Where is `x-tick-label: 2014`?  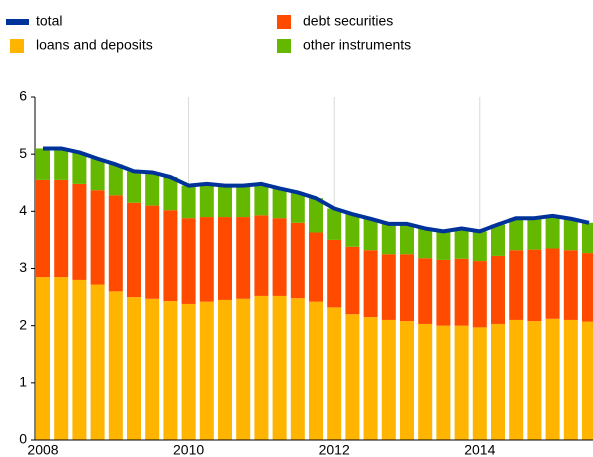 x-tick-label: 2014 is located at coordinates (479, 449).